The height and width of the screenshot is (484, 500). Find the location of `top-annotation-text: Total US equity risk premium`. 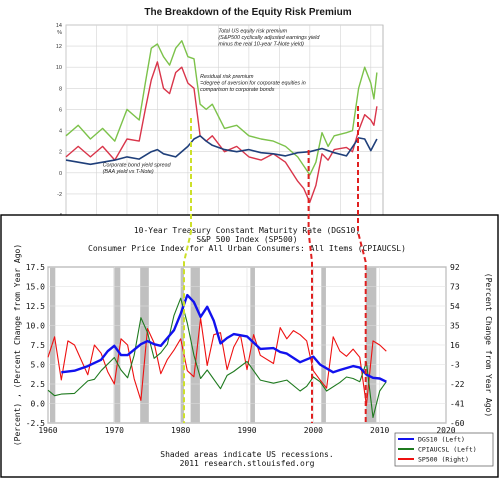

top-annotation-text: Total US equity risk premium is located at coordinates (252, 31).